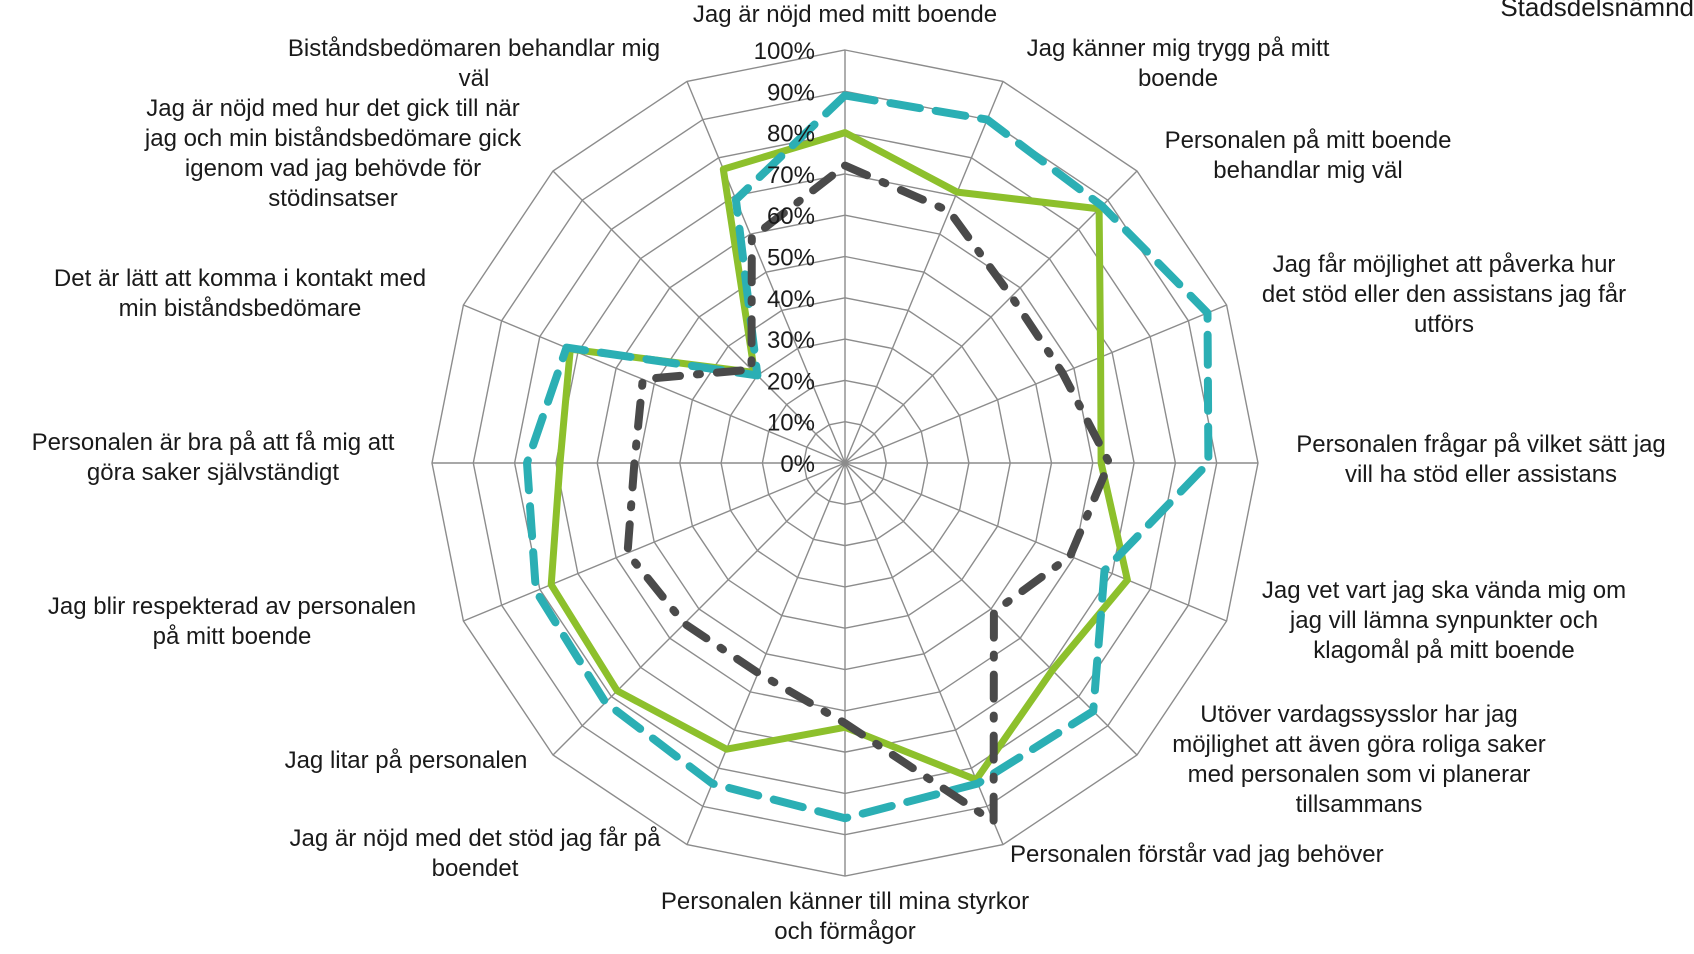  I want to click on category-label: Biståndsbedömaren behandlar mig väl, so click(474, 63).